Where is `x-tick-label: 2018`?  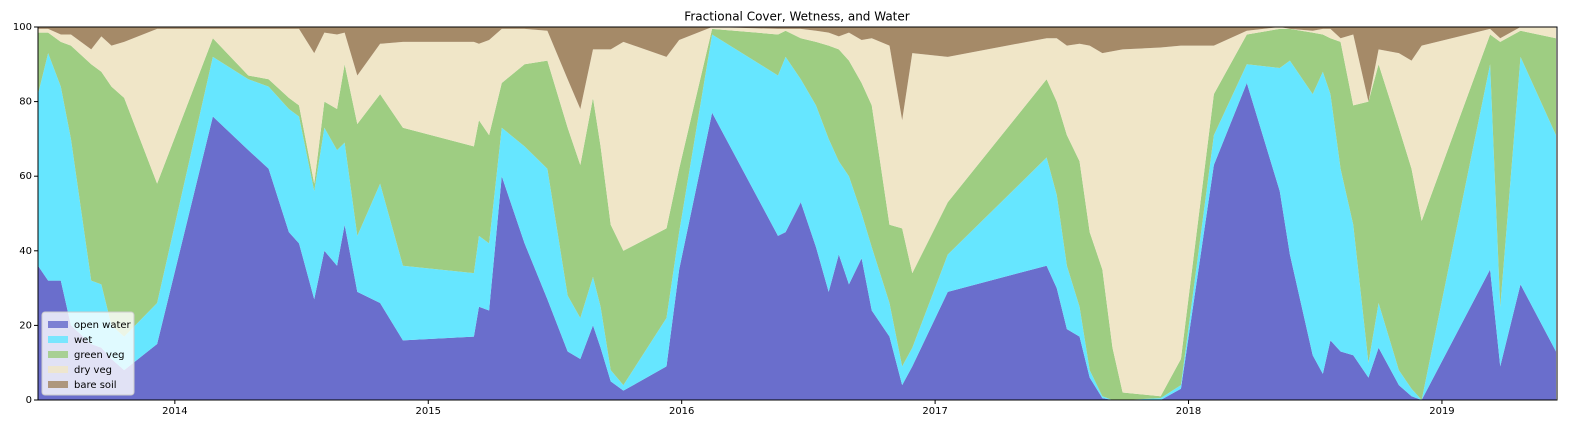 x-tick-label: 2018 is located at coordinates (1188, 411).